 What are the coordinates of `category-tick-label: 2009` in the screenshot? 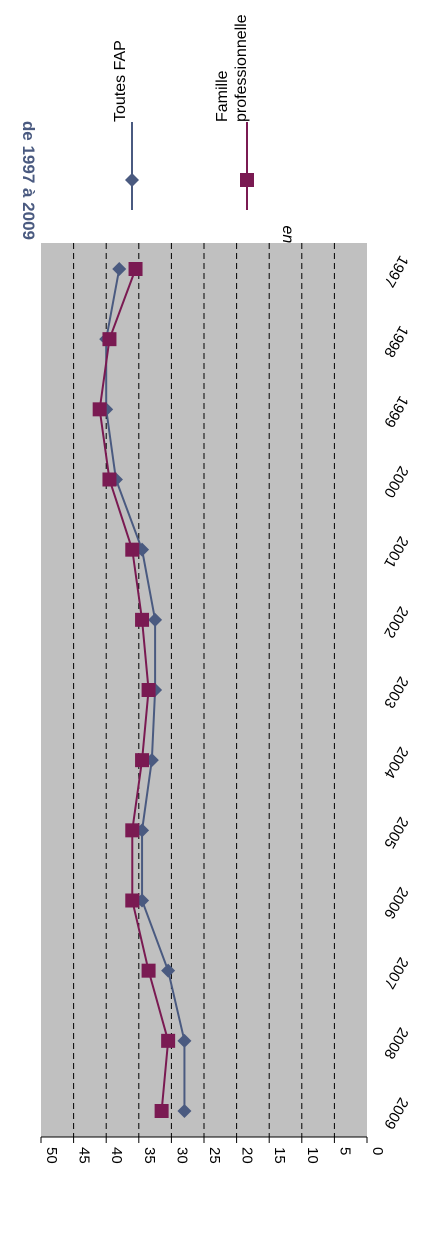 It's located at (395, 1113).